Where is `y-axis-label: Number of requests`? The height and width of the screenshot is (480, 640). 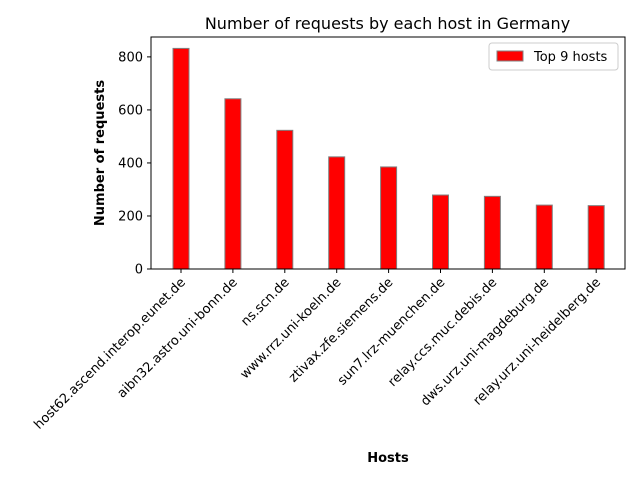
y-axis-label: Number of requests is located at coordinates (100, 153).